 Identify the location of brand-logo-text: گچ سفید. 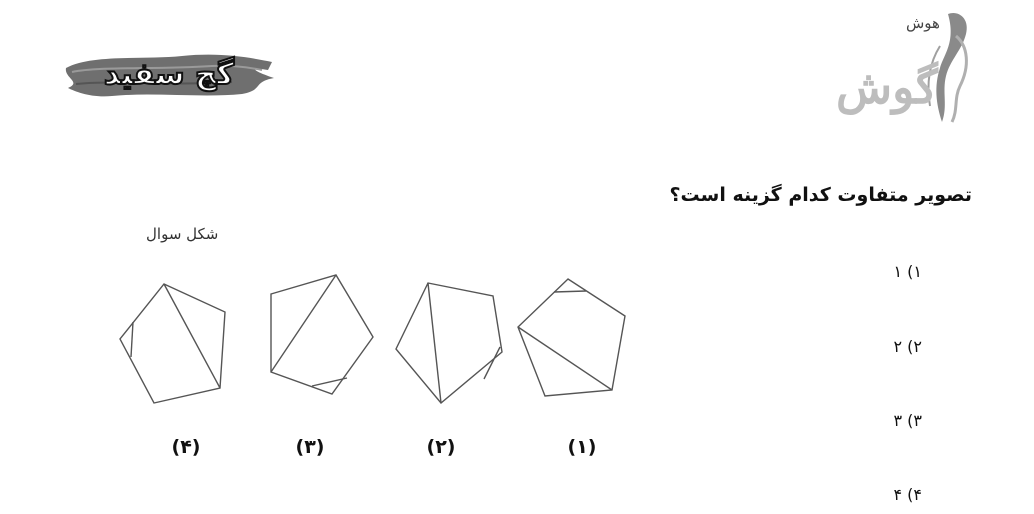
(169, 74).